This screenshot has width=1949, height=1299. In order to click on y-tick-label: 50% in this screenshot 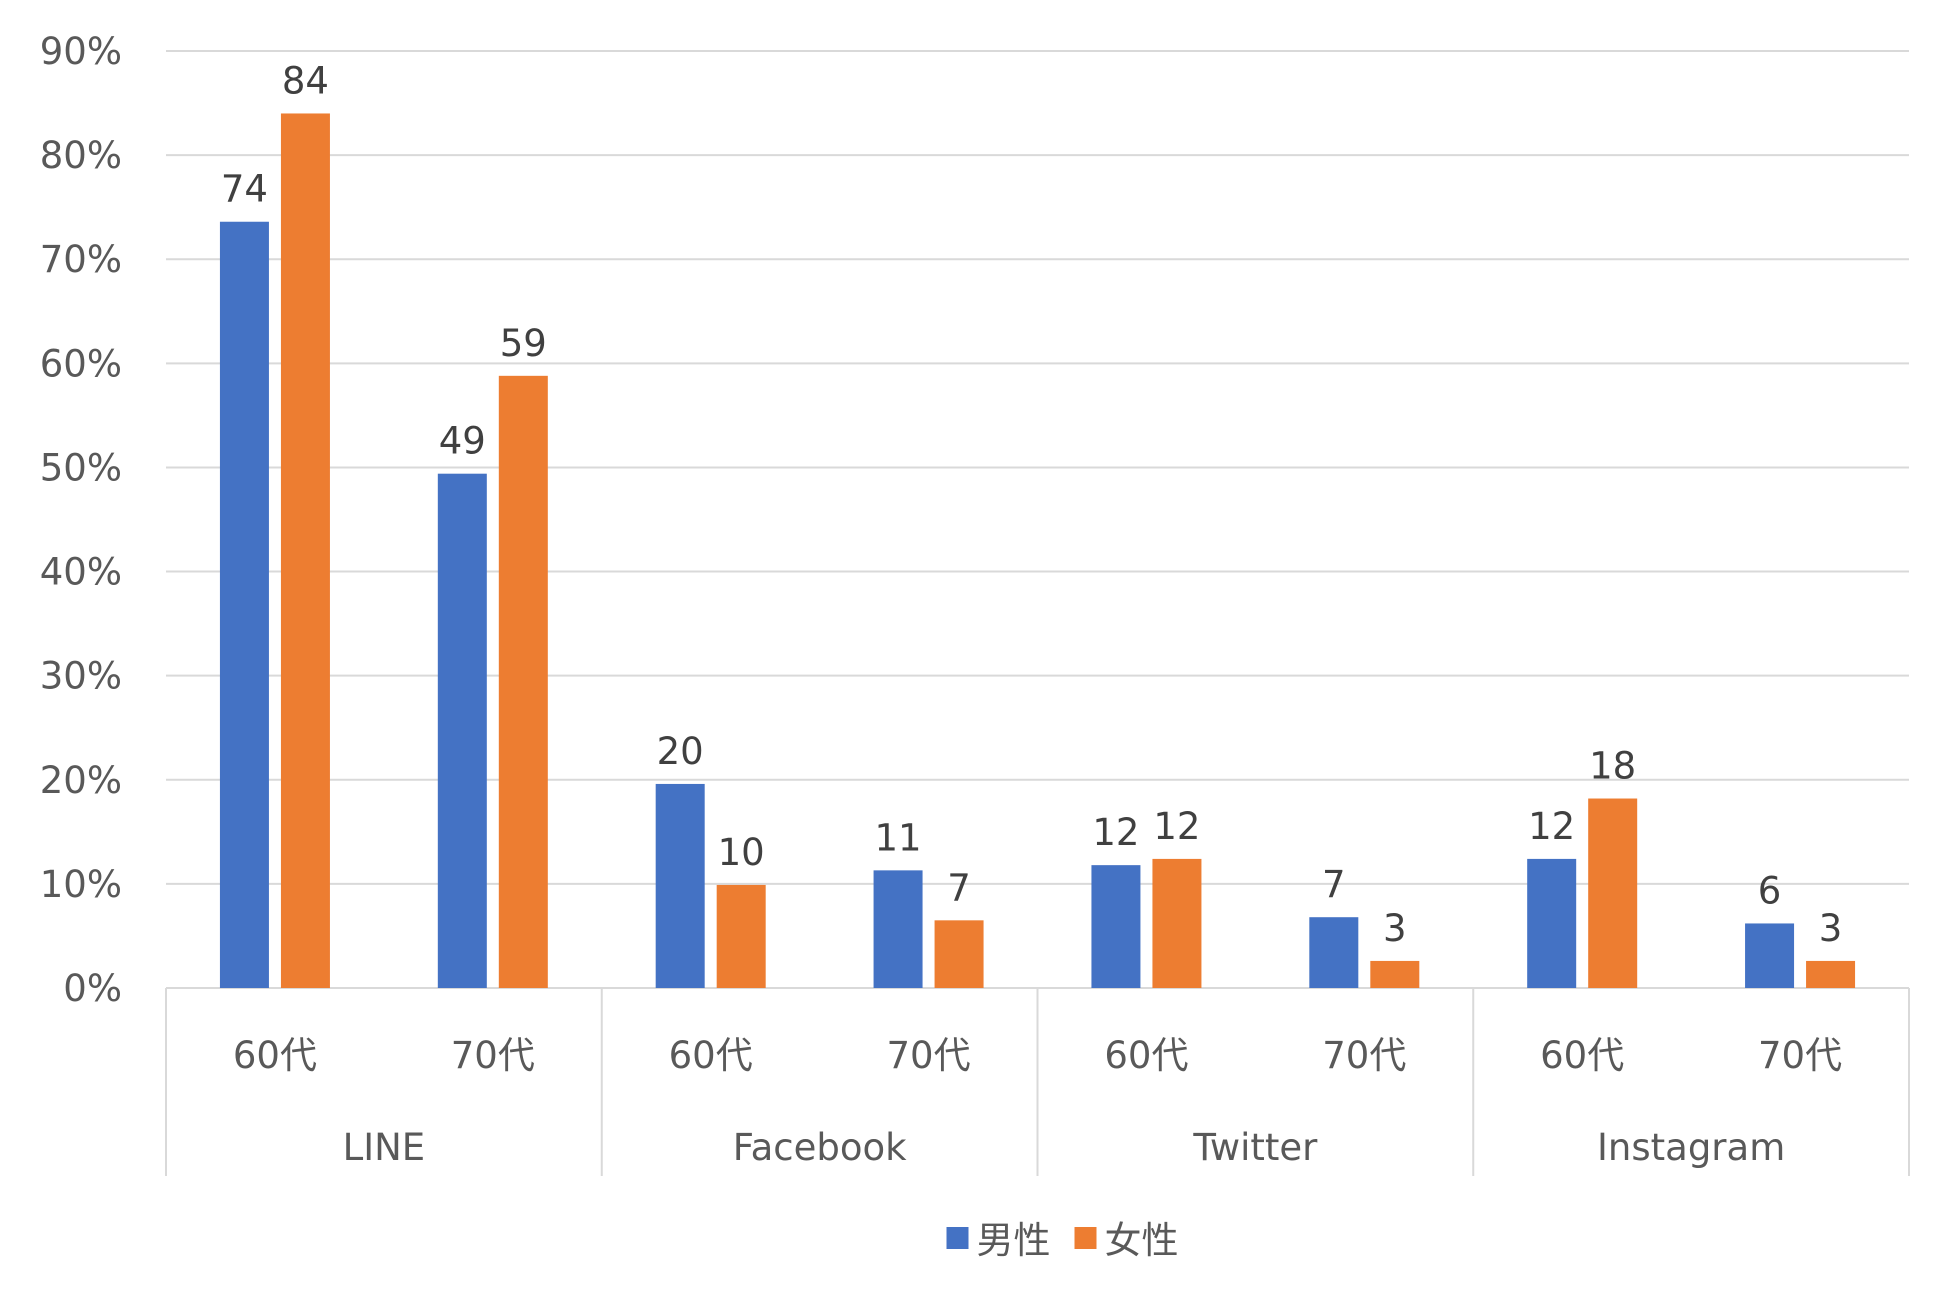, I will do `click(81, 467)`.